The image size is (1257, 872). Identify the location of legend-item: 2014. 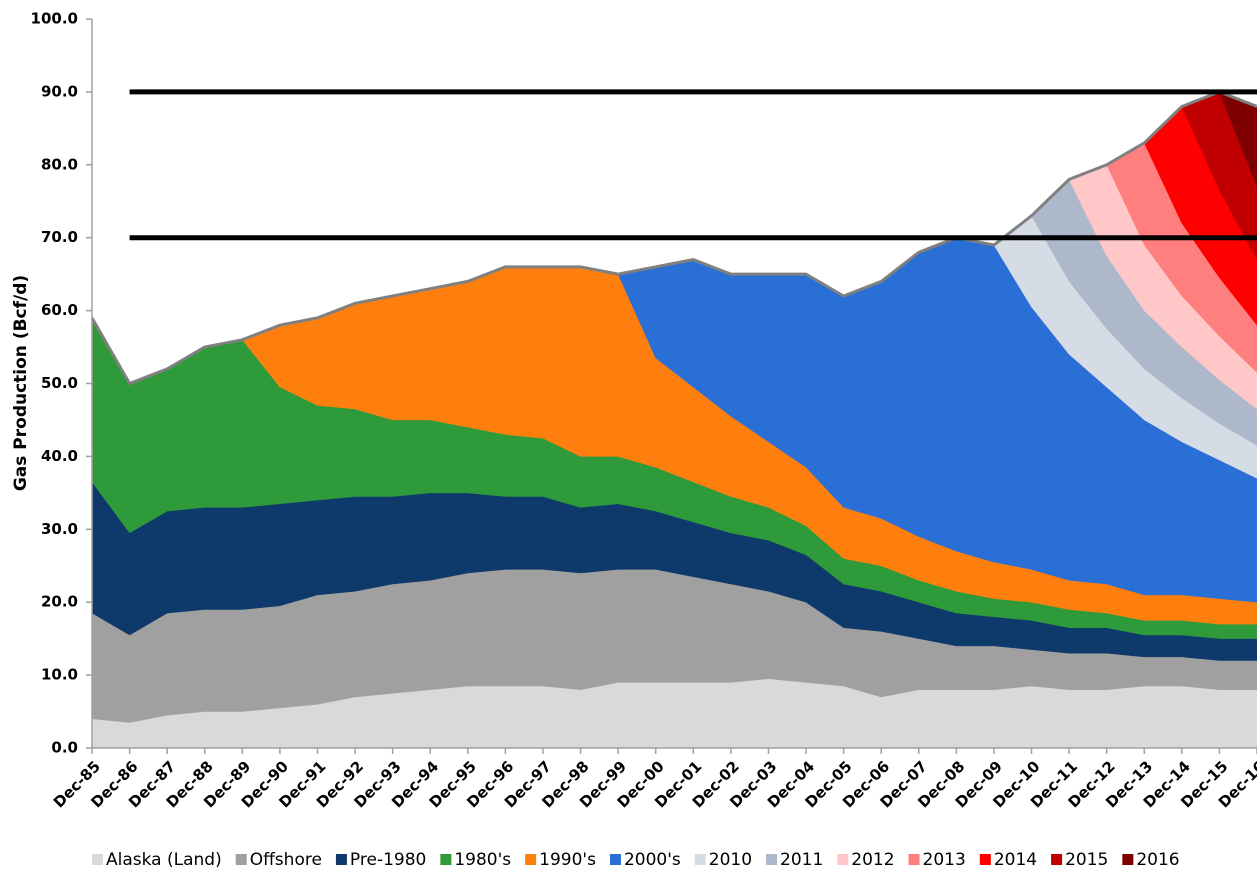
(1008, 860).